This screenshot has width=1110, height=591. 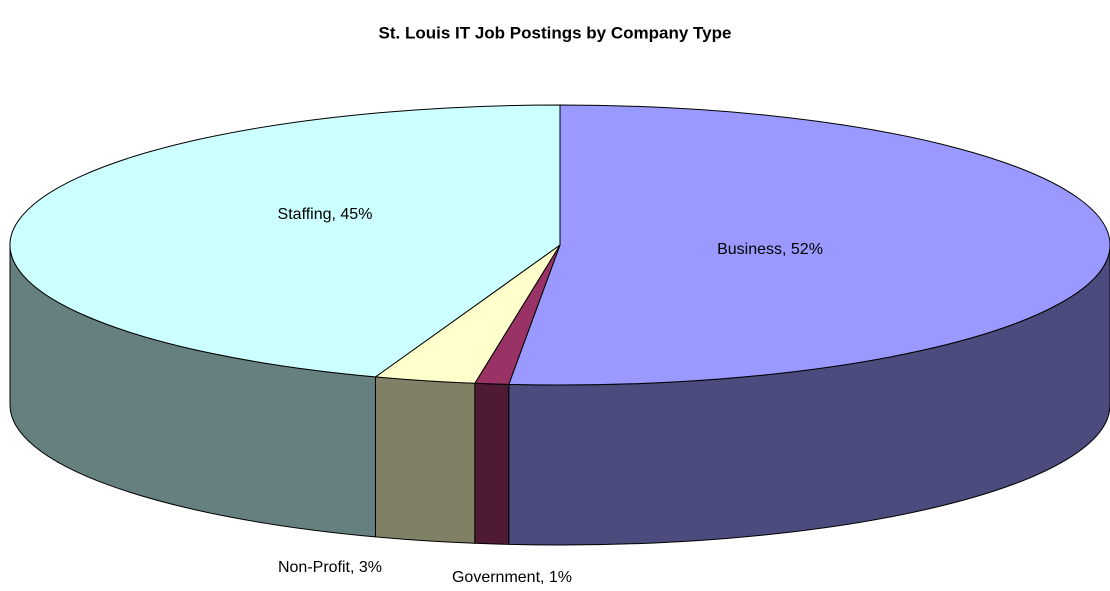 What do you see at coordinates (330, 567) in the screenshot?
I see `data-label: Non-Profit, 3%` at bounding box center [330, 567].